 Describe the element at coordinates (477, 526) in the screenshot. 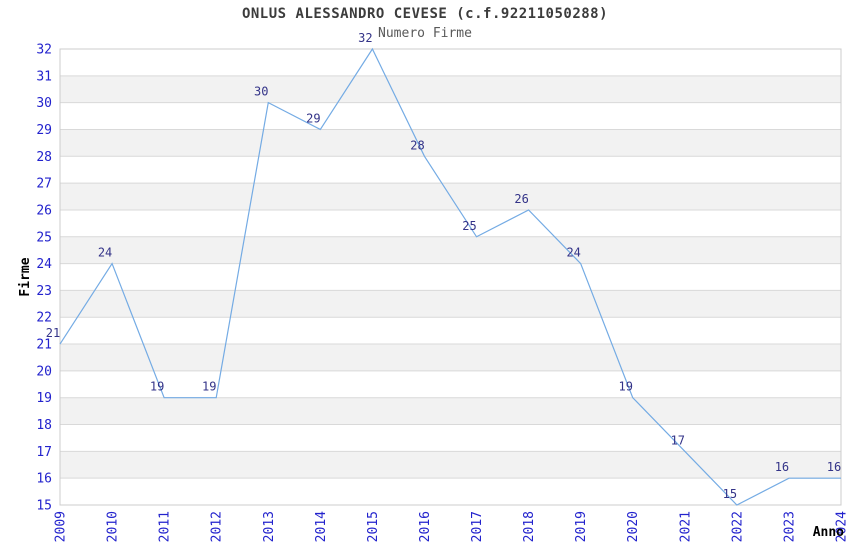

I see `x-tick-label: 2017` at that location.